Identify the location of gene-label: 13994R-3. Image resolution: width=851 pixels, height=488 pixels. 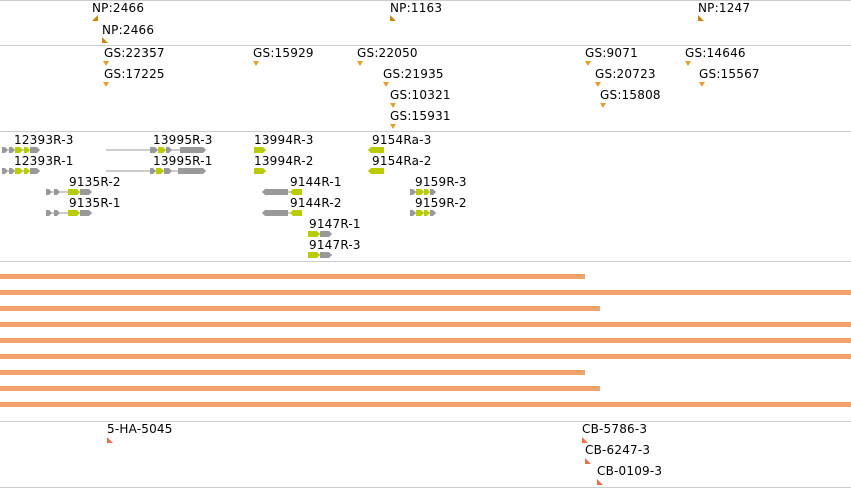
(284, 140).